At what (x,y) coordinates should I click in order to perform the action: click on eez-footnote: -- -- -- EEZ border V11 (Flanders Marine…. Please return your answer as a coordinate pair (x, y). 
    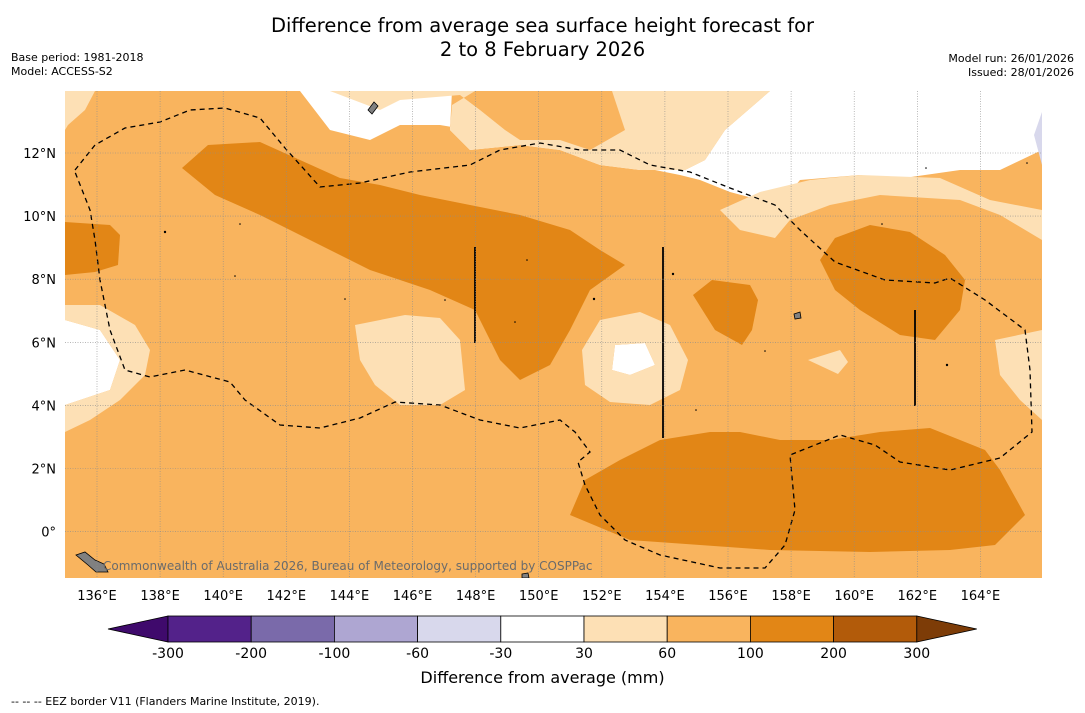
    Looking at the image, I should click on (165, 701).